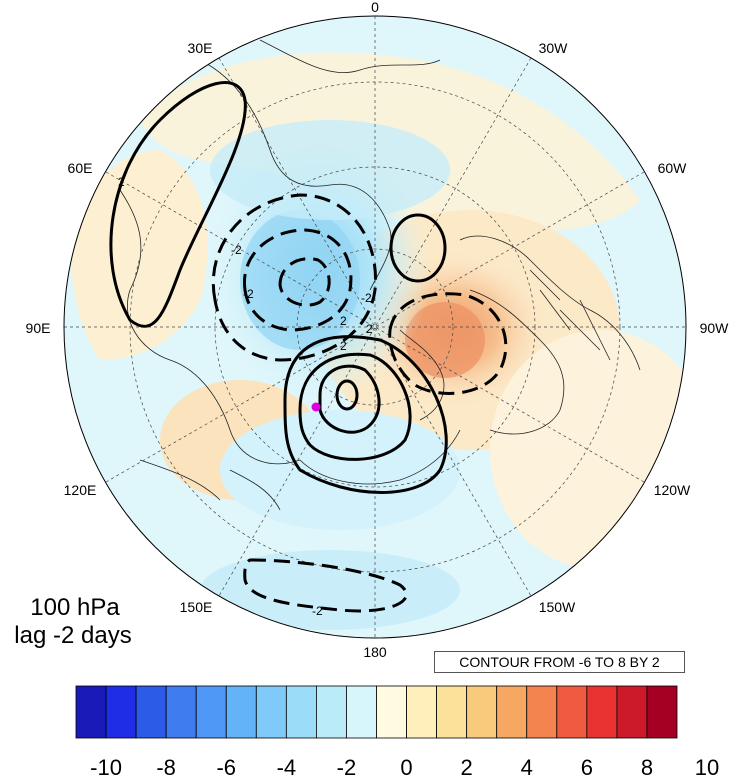  Describe the element at coordinates (527, 767) in the screenshot. I see `colorbar-tick-label: 4` at that location.